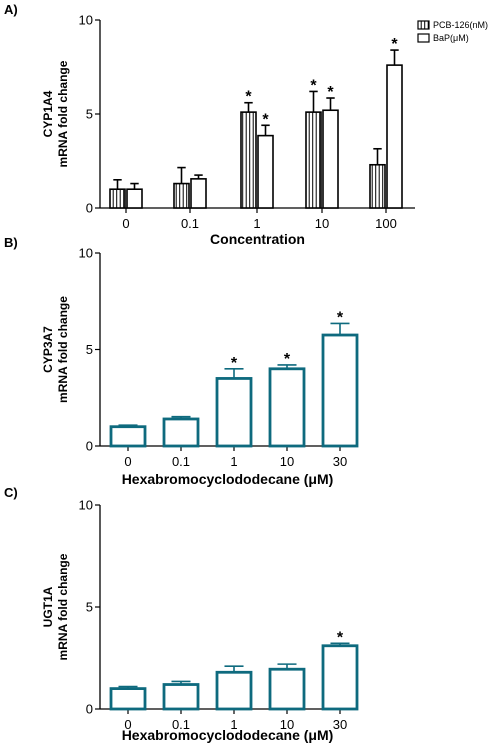  What do you see at coordinates (386, 223) in the screenshot?
I see `x-tick-label: 100` at bounding box center [386, 223].